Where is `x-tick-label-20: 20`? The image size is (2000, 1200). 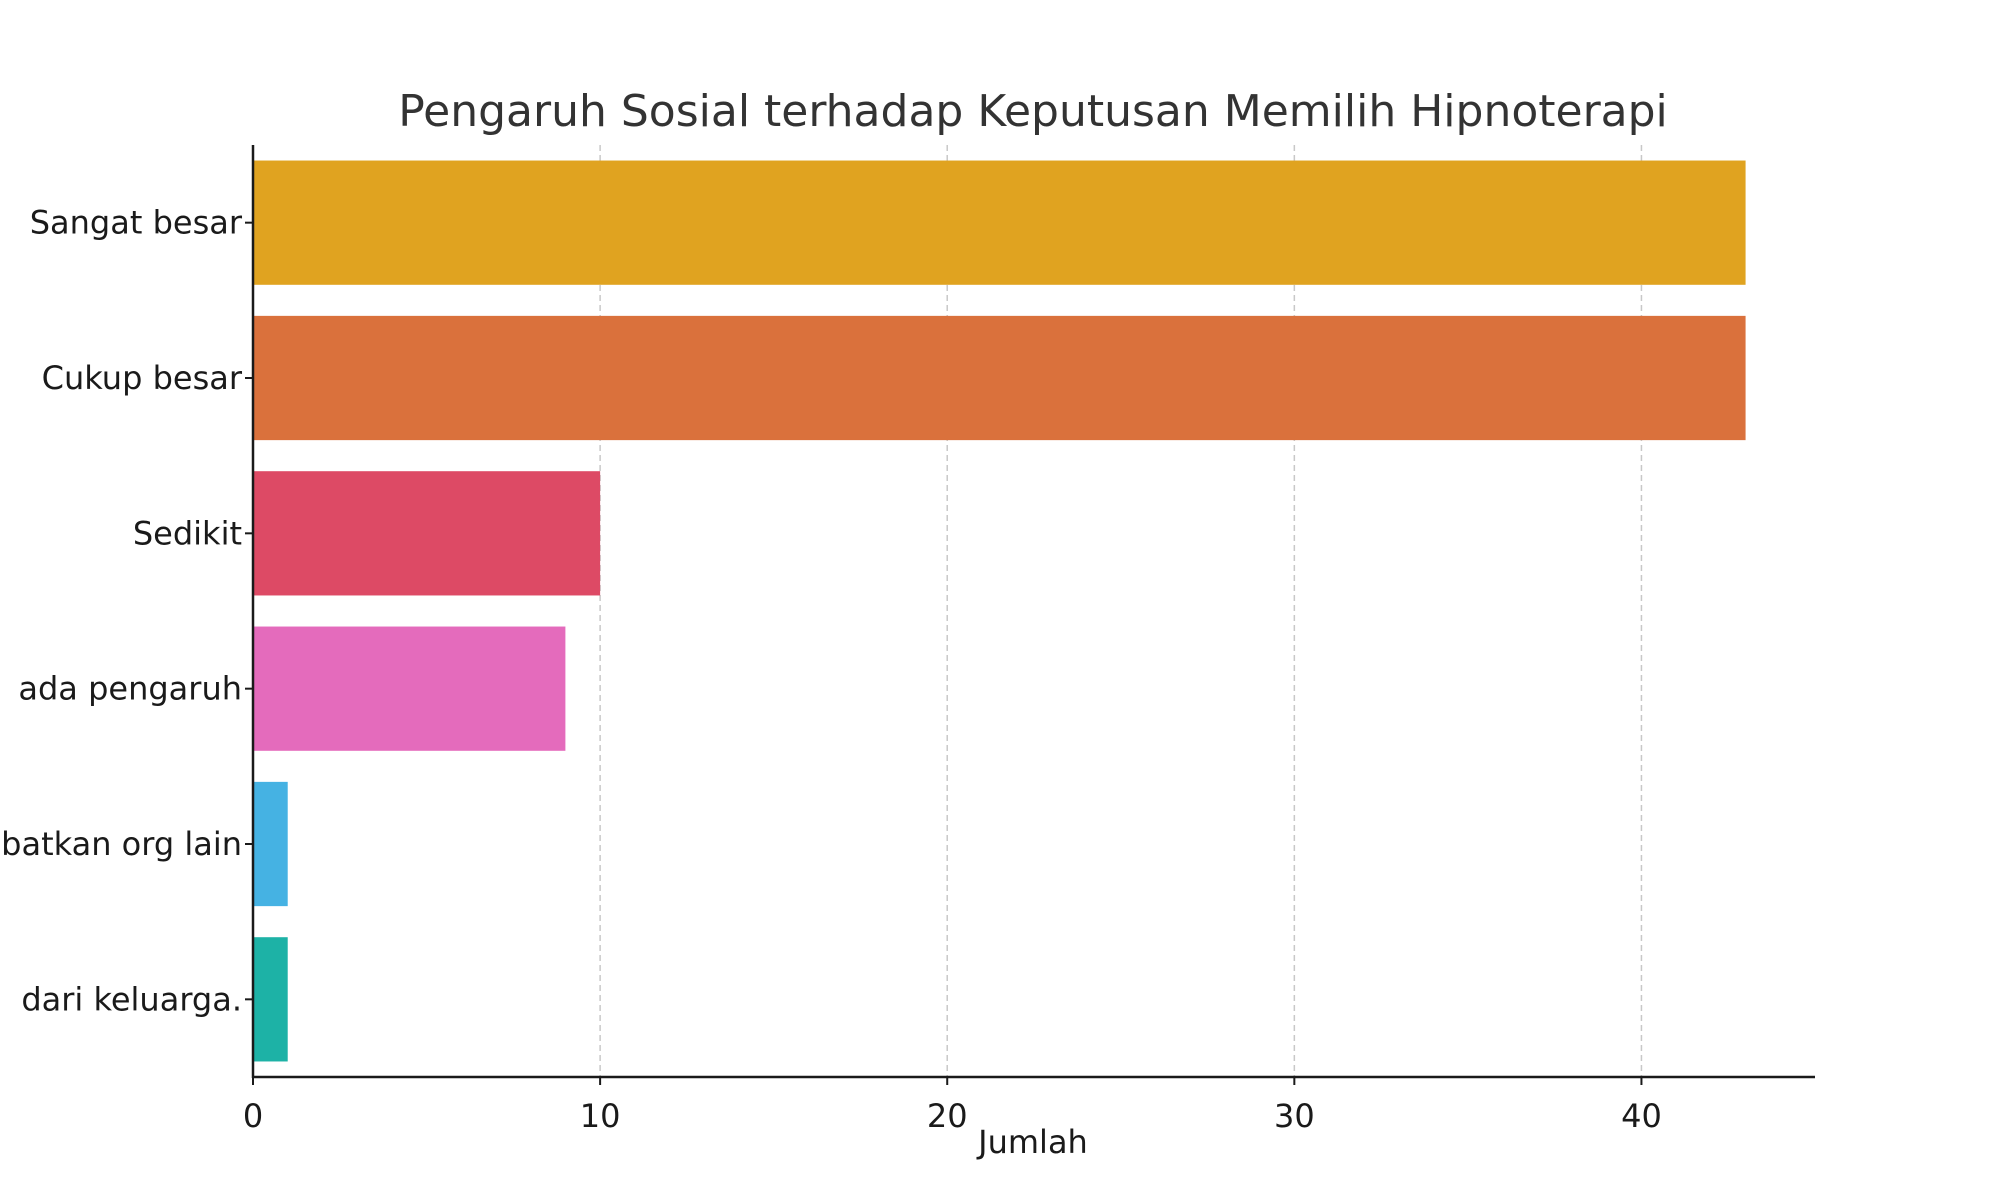 x-tick-label-20: 20 is located at coordinates (947, 1116).